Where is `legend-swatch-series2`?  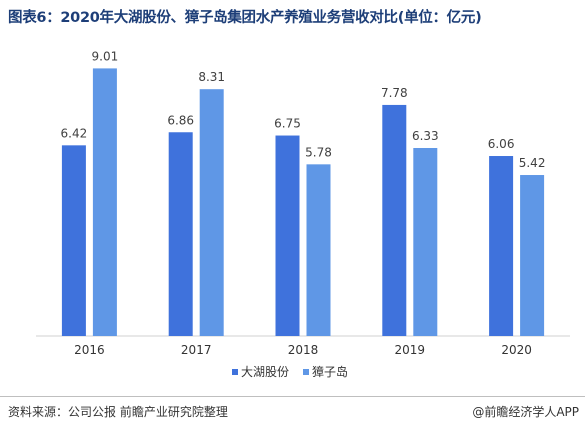
legend-swatch-series2 is located at coordinates (306, 372).